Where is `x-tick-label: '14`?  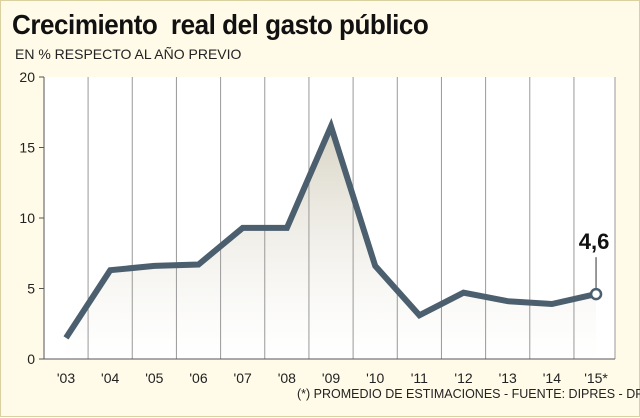 x-tick-label: '14 is located at coordinates (552, 378).